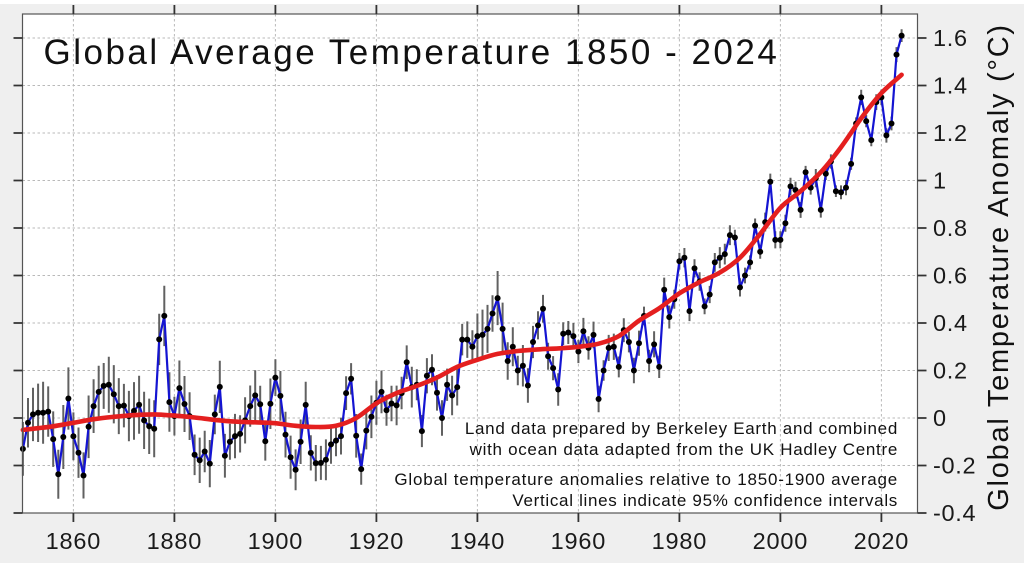 This screenshot has height=573, width=1024. What do you see at coordinates (950, 86) in the screenshot?
I see `svg-text: 1.4` at bounding box center [950, 86].